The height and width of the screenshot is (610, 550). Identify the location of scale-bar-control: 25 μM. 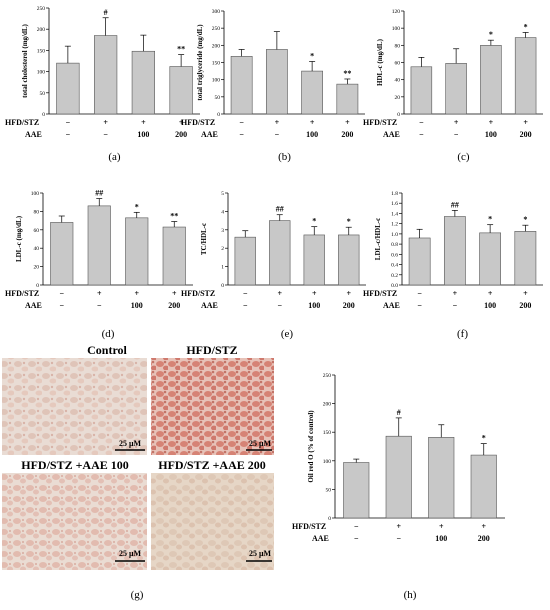
(130, 445).